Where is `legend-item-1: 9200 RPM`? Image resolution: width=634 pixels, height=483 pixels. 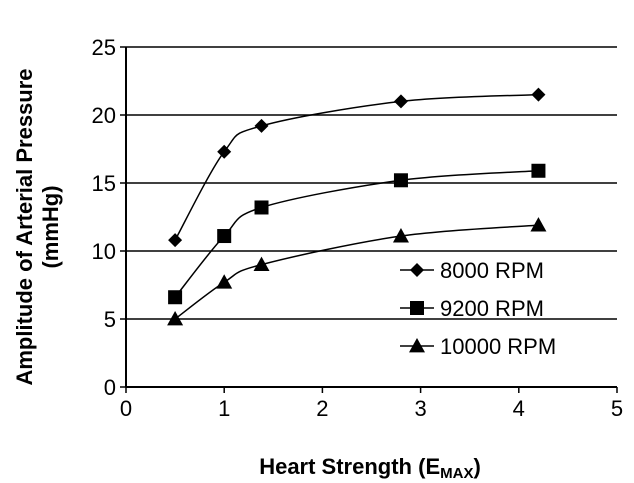
legend-item-1: 9200 RPM is located at coordinates (472, 308).